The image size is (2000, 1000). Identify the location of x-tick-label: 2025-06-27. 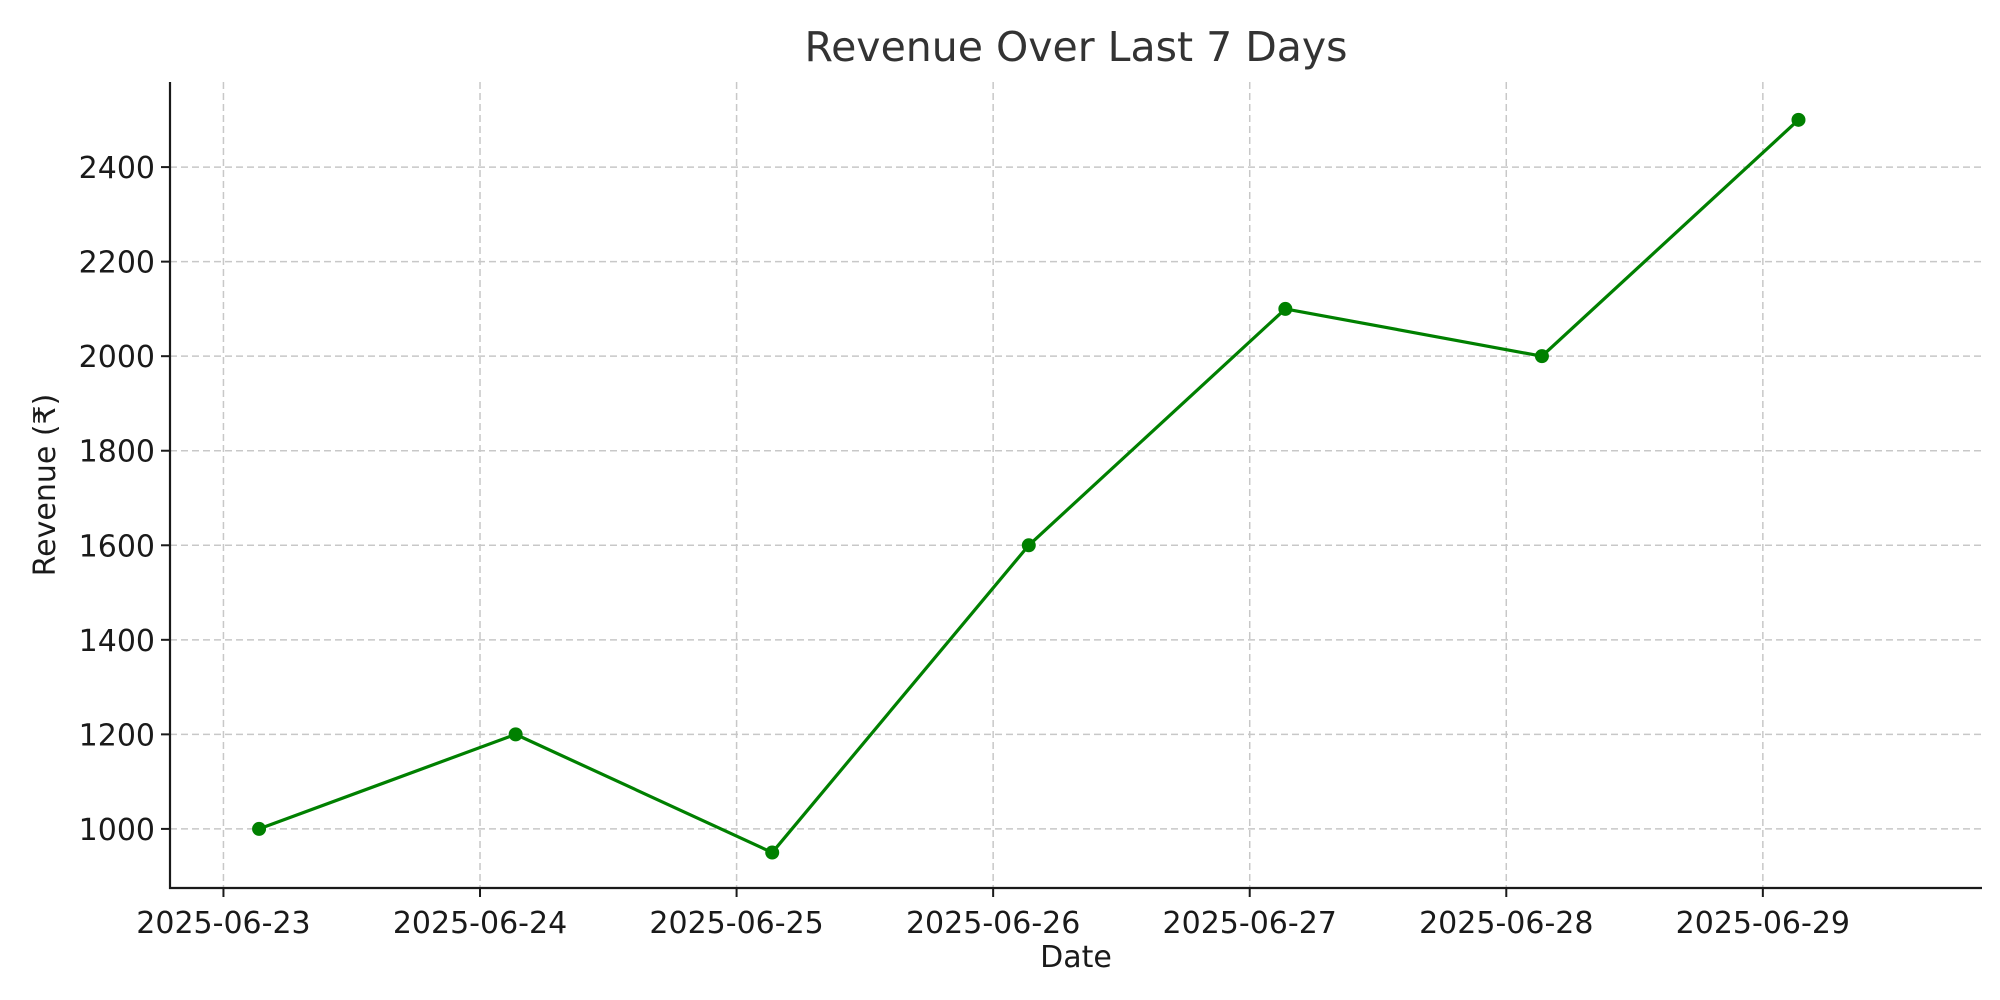
(1250, 923).